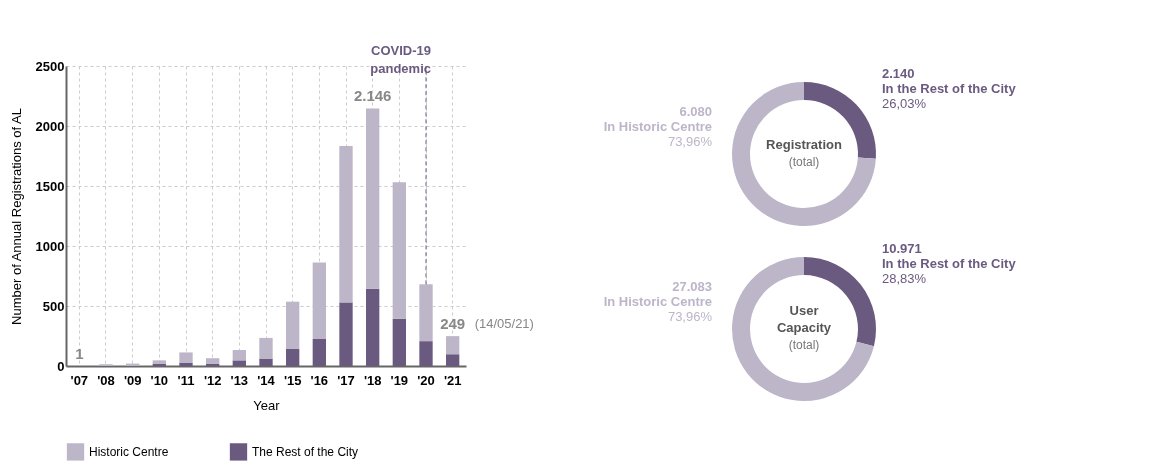 The image size is (1168, 468). What do you see at coordinates (50, 186) in the screenshot?
I see `y-tick-label: 1500` at bounding box center [50, 186].